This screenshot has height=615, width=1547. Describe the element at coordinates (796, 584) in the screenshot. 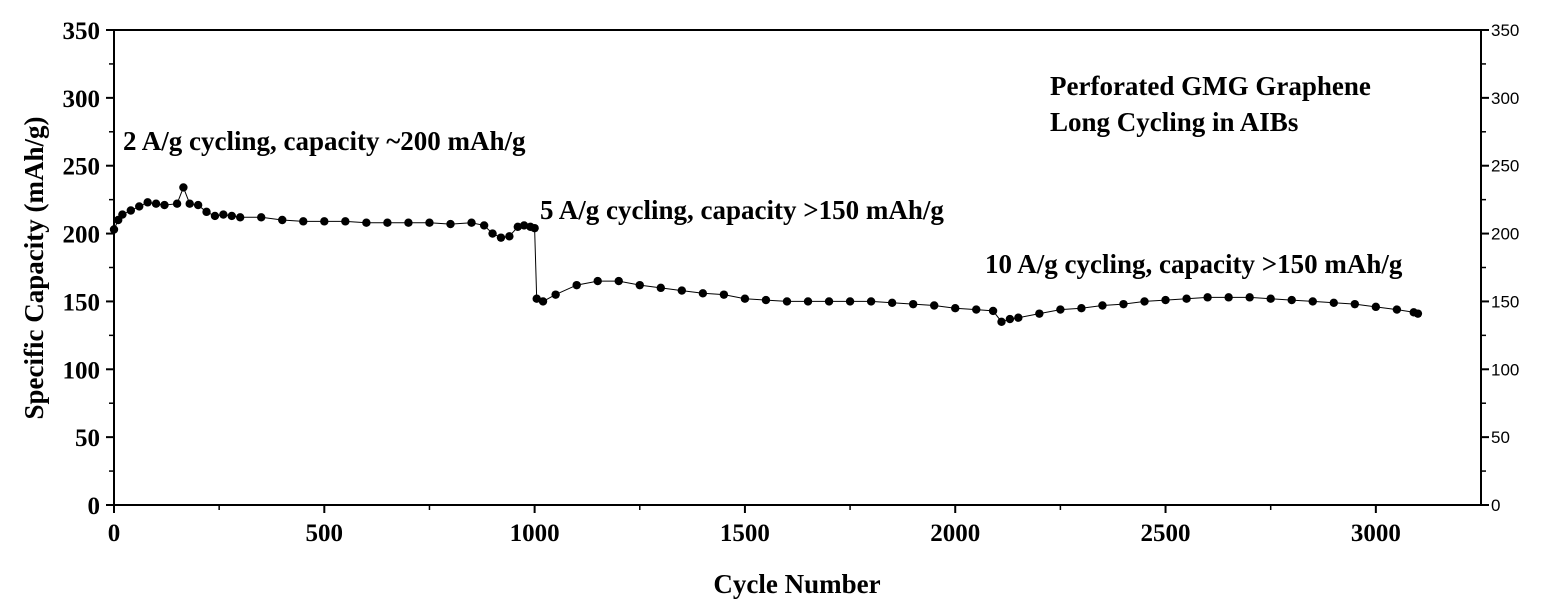

I see `x-axis-label: Cycle Number` at that location.